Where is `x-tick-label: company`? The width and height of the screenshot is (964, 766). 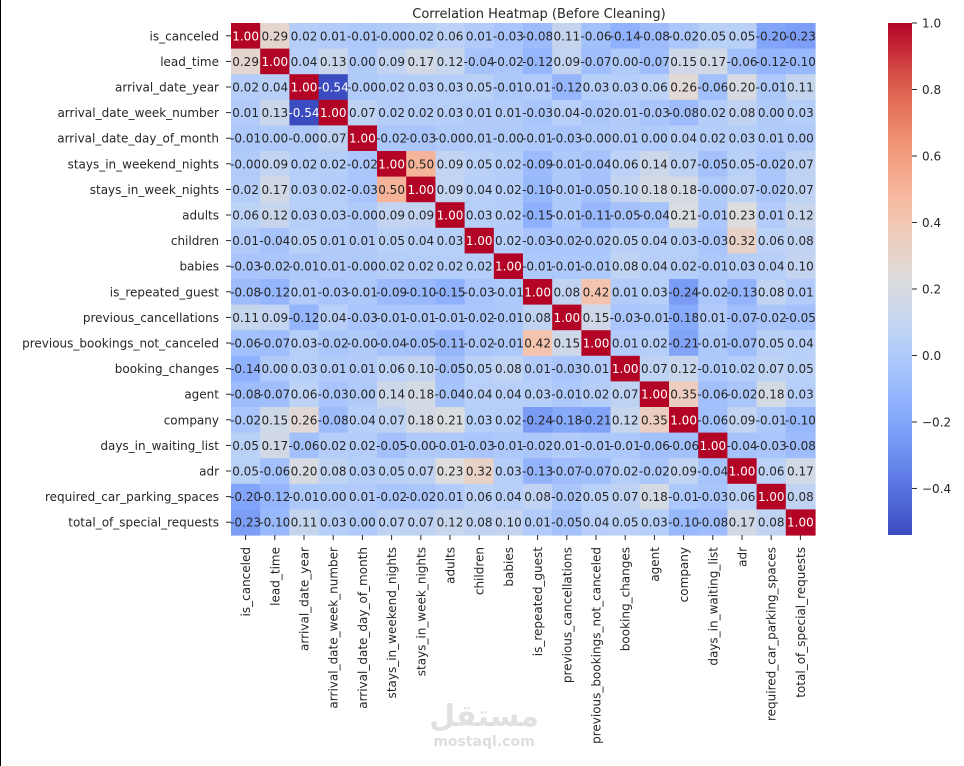 x-tick-label: company is located at coordinates (684, 574).